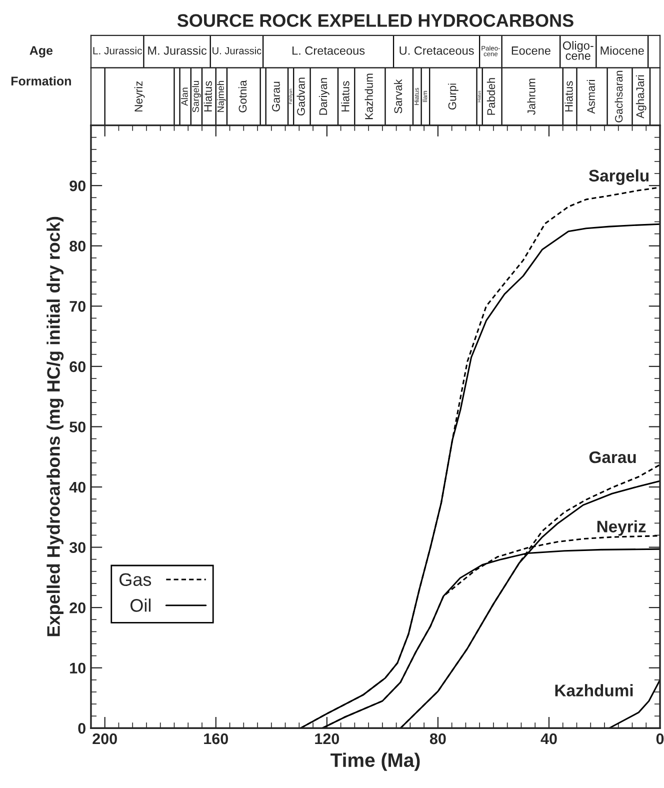  Describe the element at coordinates (276, 97) in the screenshot. I see `category-label: Garau` at that location.